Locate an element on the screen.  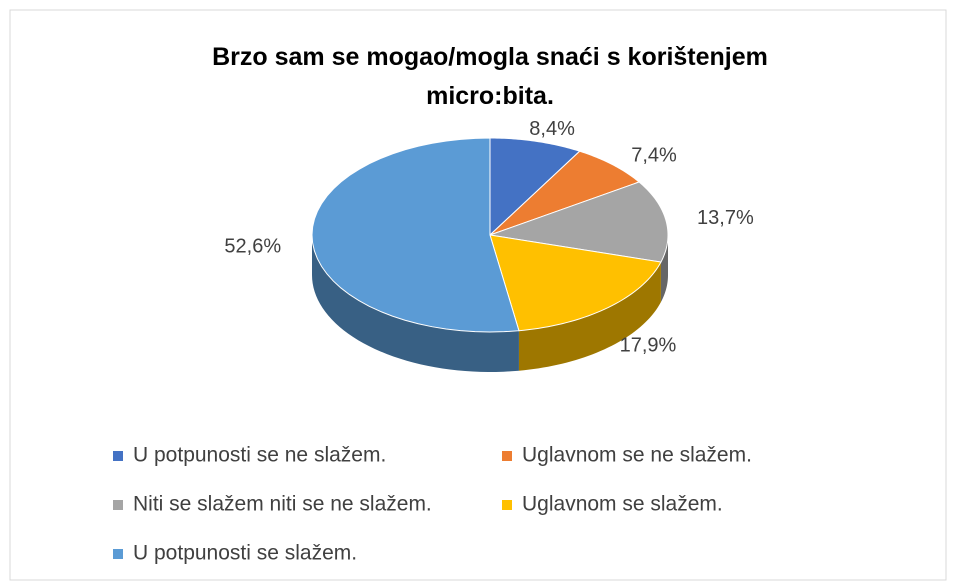
data-label: 7,4% is located at coordinates (654, 155).